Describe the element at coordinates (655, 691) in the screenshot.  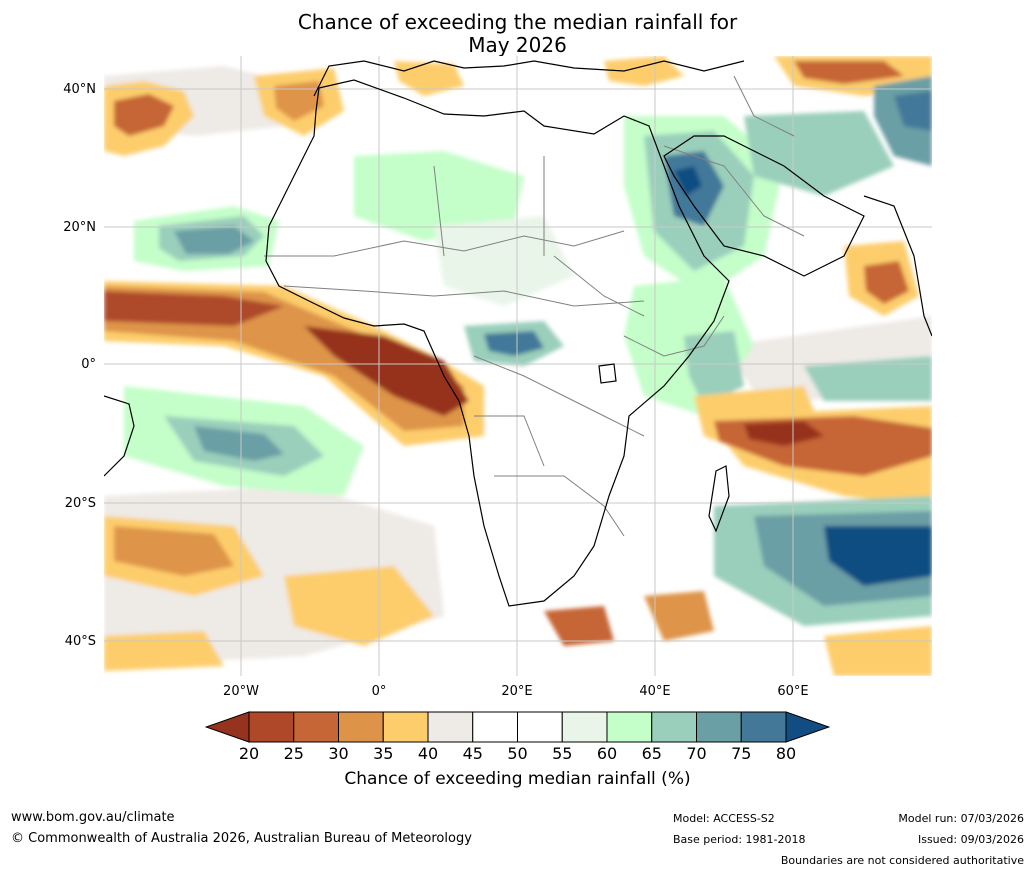
I see `lon-label-40e: 40°E` at that location.